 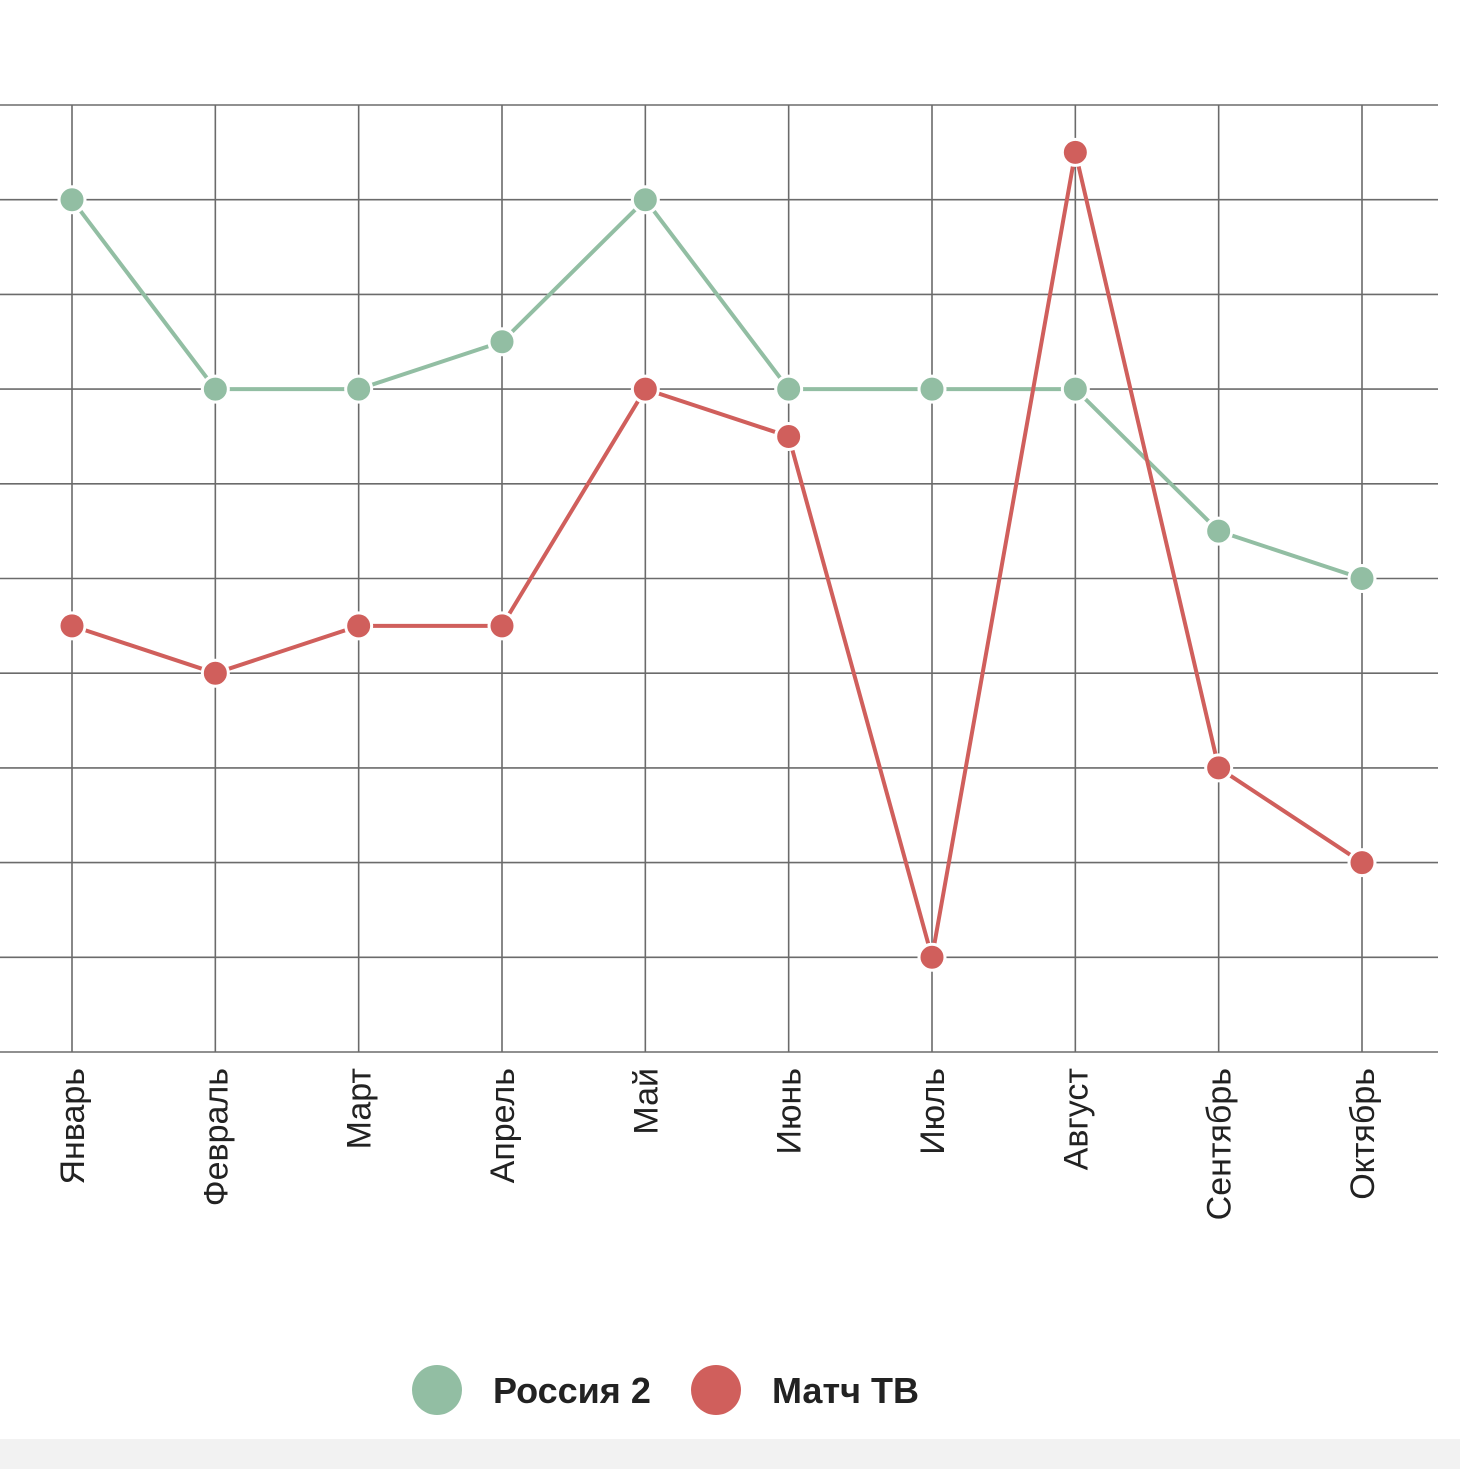 What do you see at coordinates (1076, 1119) in the screenshot?
I see `x-tick-label: Август` at bounding box center [1076, 1119].